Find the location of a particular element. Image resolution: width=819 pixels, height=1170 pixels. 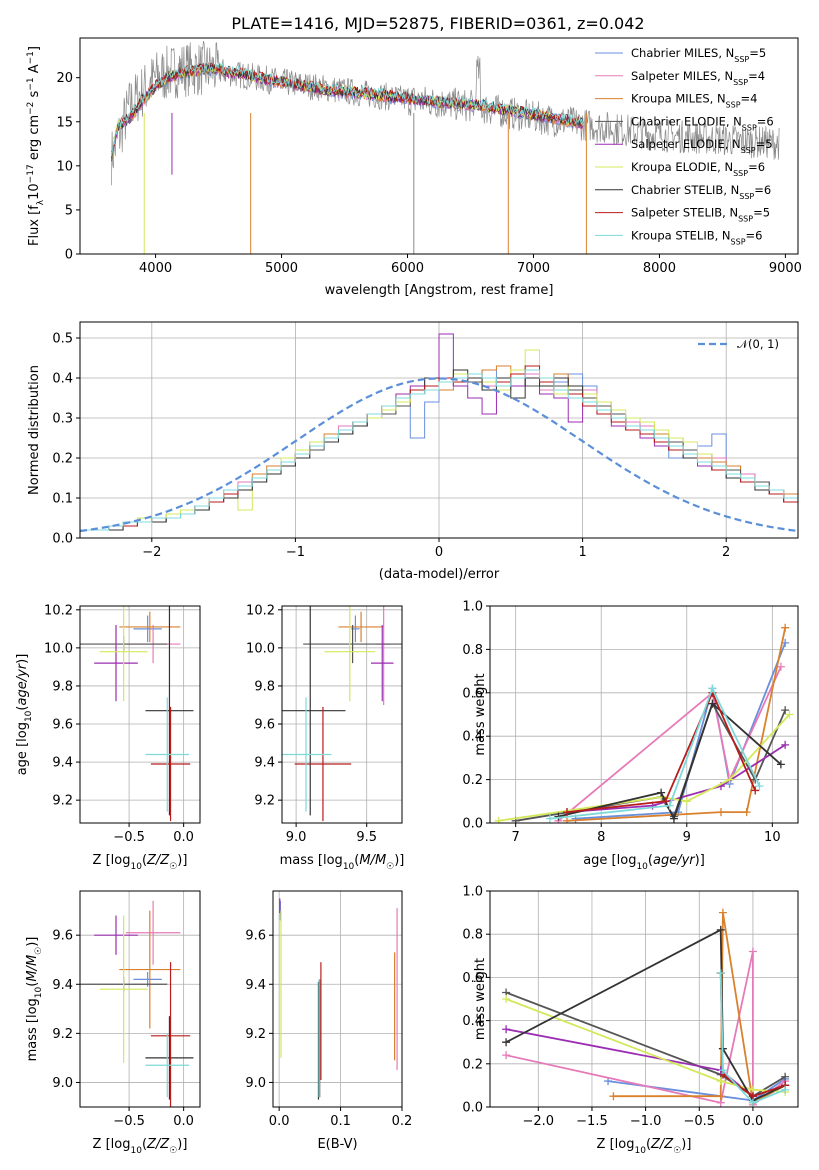

x-tick-label: −0.5 is located at coordinates (129, 837).